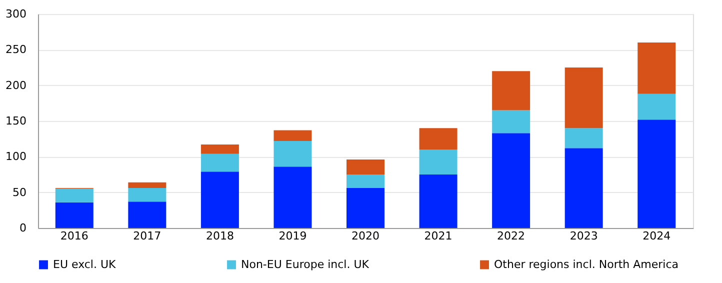 The image size is (722, 283). What do you see at coordinates (586, 264) in the screenshot?
I see `legend-label: Other regions incl. North America` at bounding box center [586, 264].